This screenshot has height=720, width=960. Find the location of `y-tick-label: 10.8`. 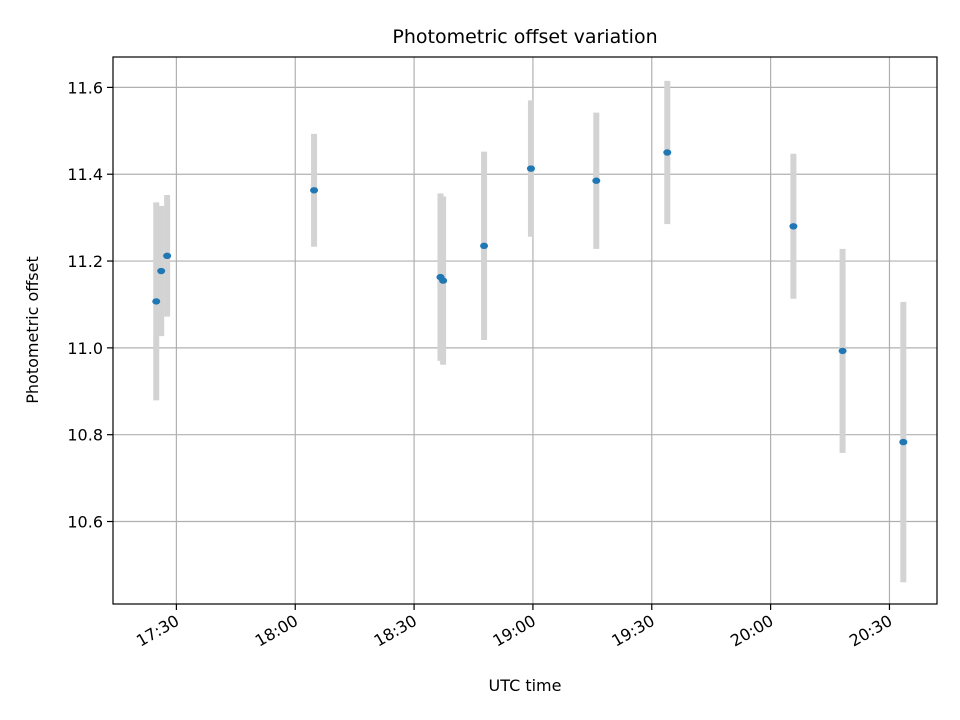

y-tick-label: 10.8 is located at coordinates (85, 435).